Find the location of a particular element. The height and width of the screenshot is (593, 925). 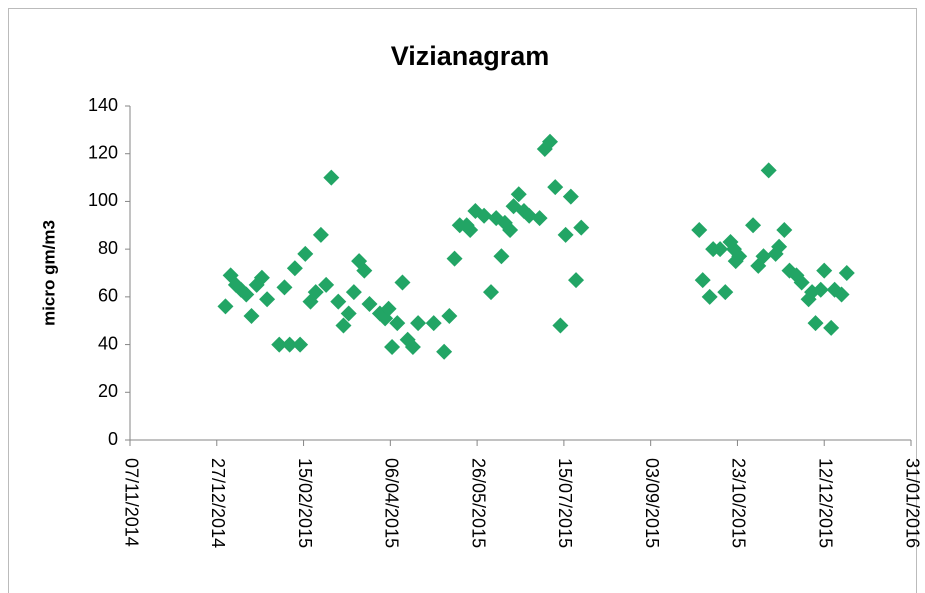

x-tick-label: 27/12/2014 is located at coordinates (218, 503).